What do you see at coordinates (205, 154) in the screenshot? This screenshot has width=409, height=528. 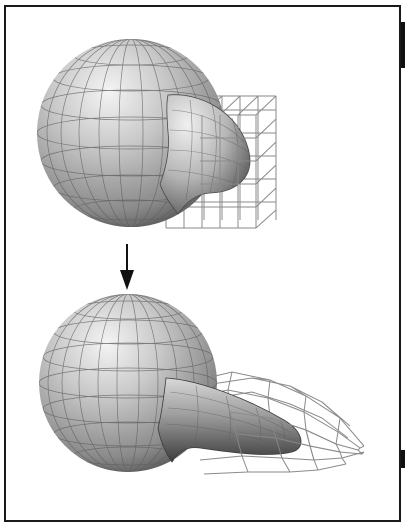 I see `bulge-before` at bounding box center [205, 154].